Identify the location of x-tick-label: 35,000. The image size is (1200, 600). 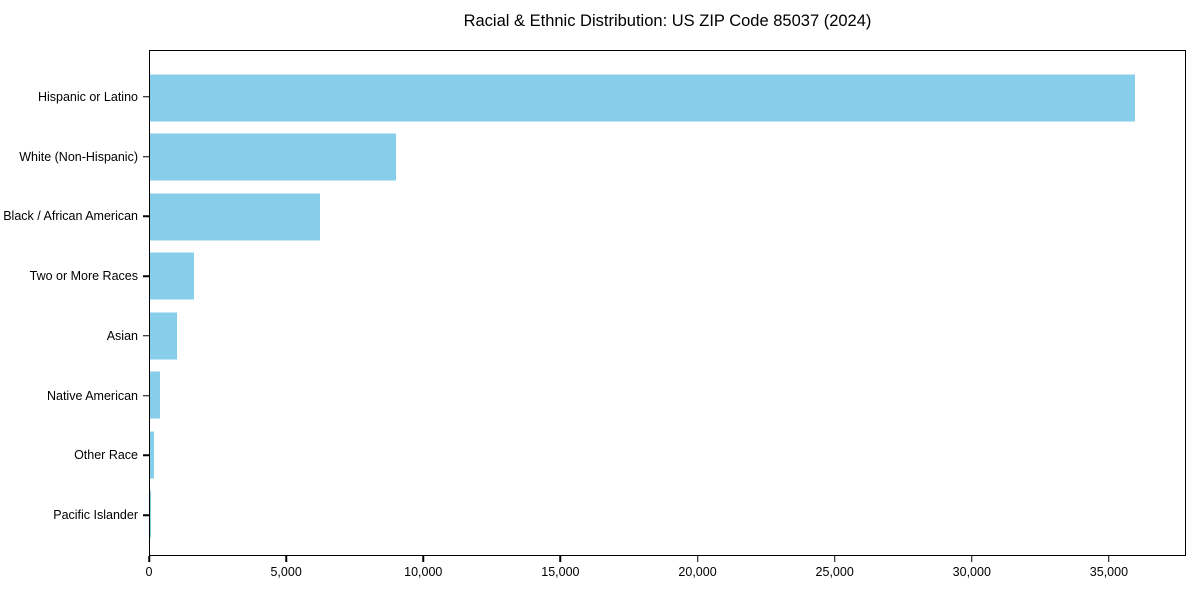
(1109, 572).